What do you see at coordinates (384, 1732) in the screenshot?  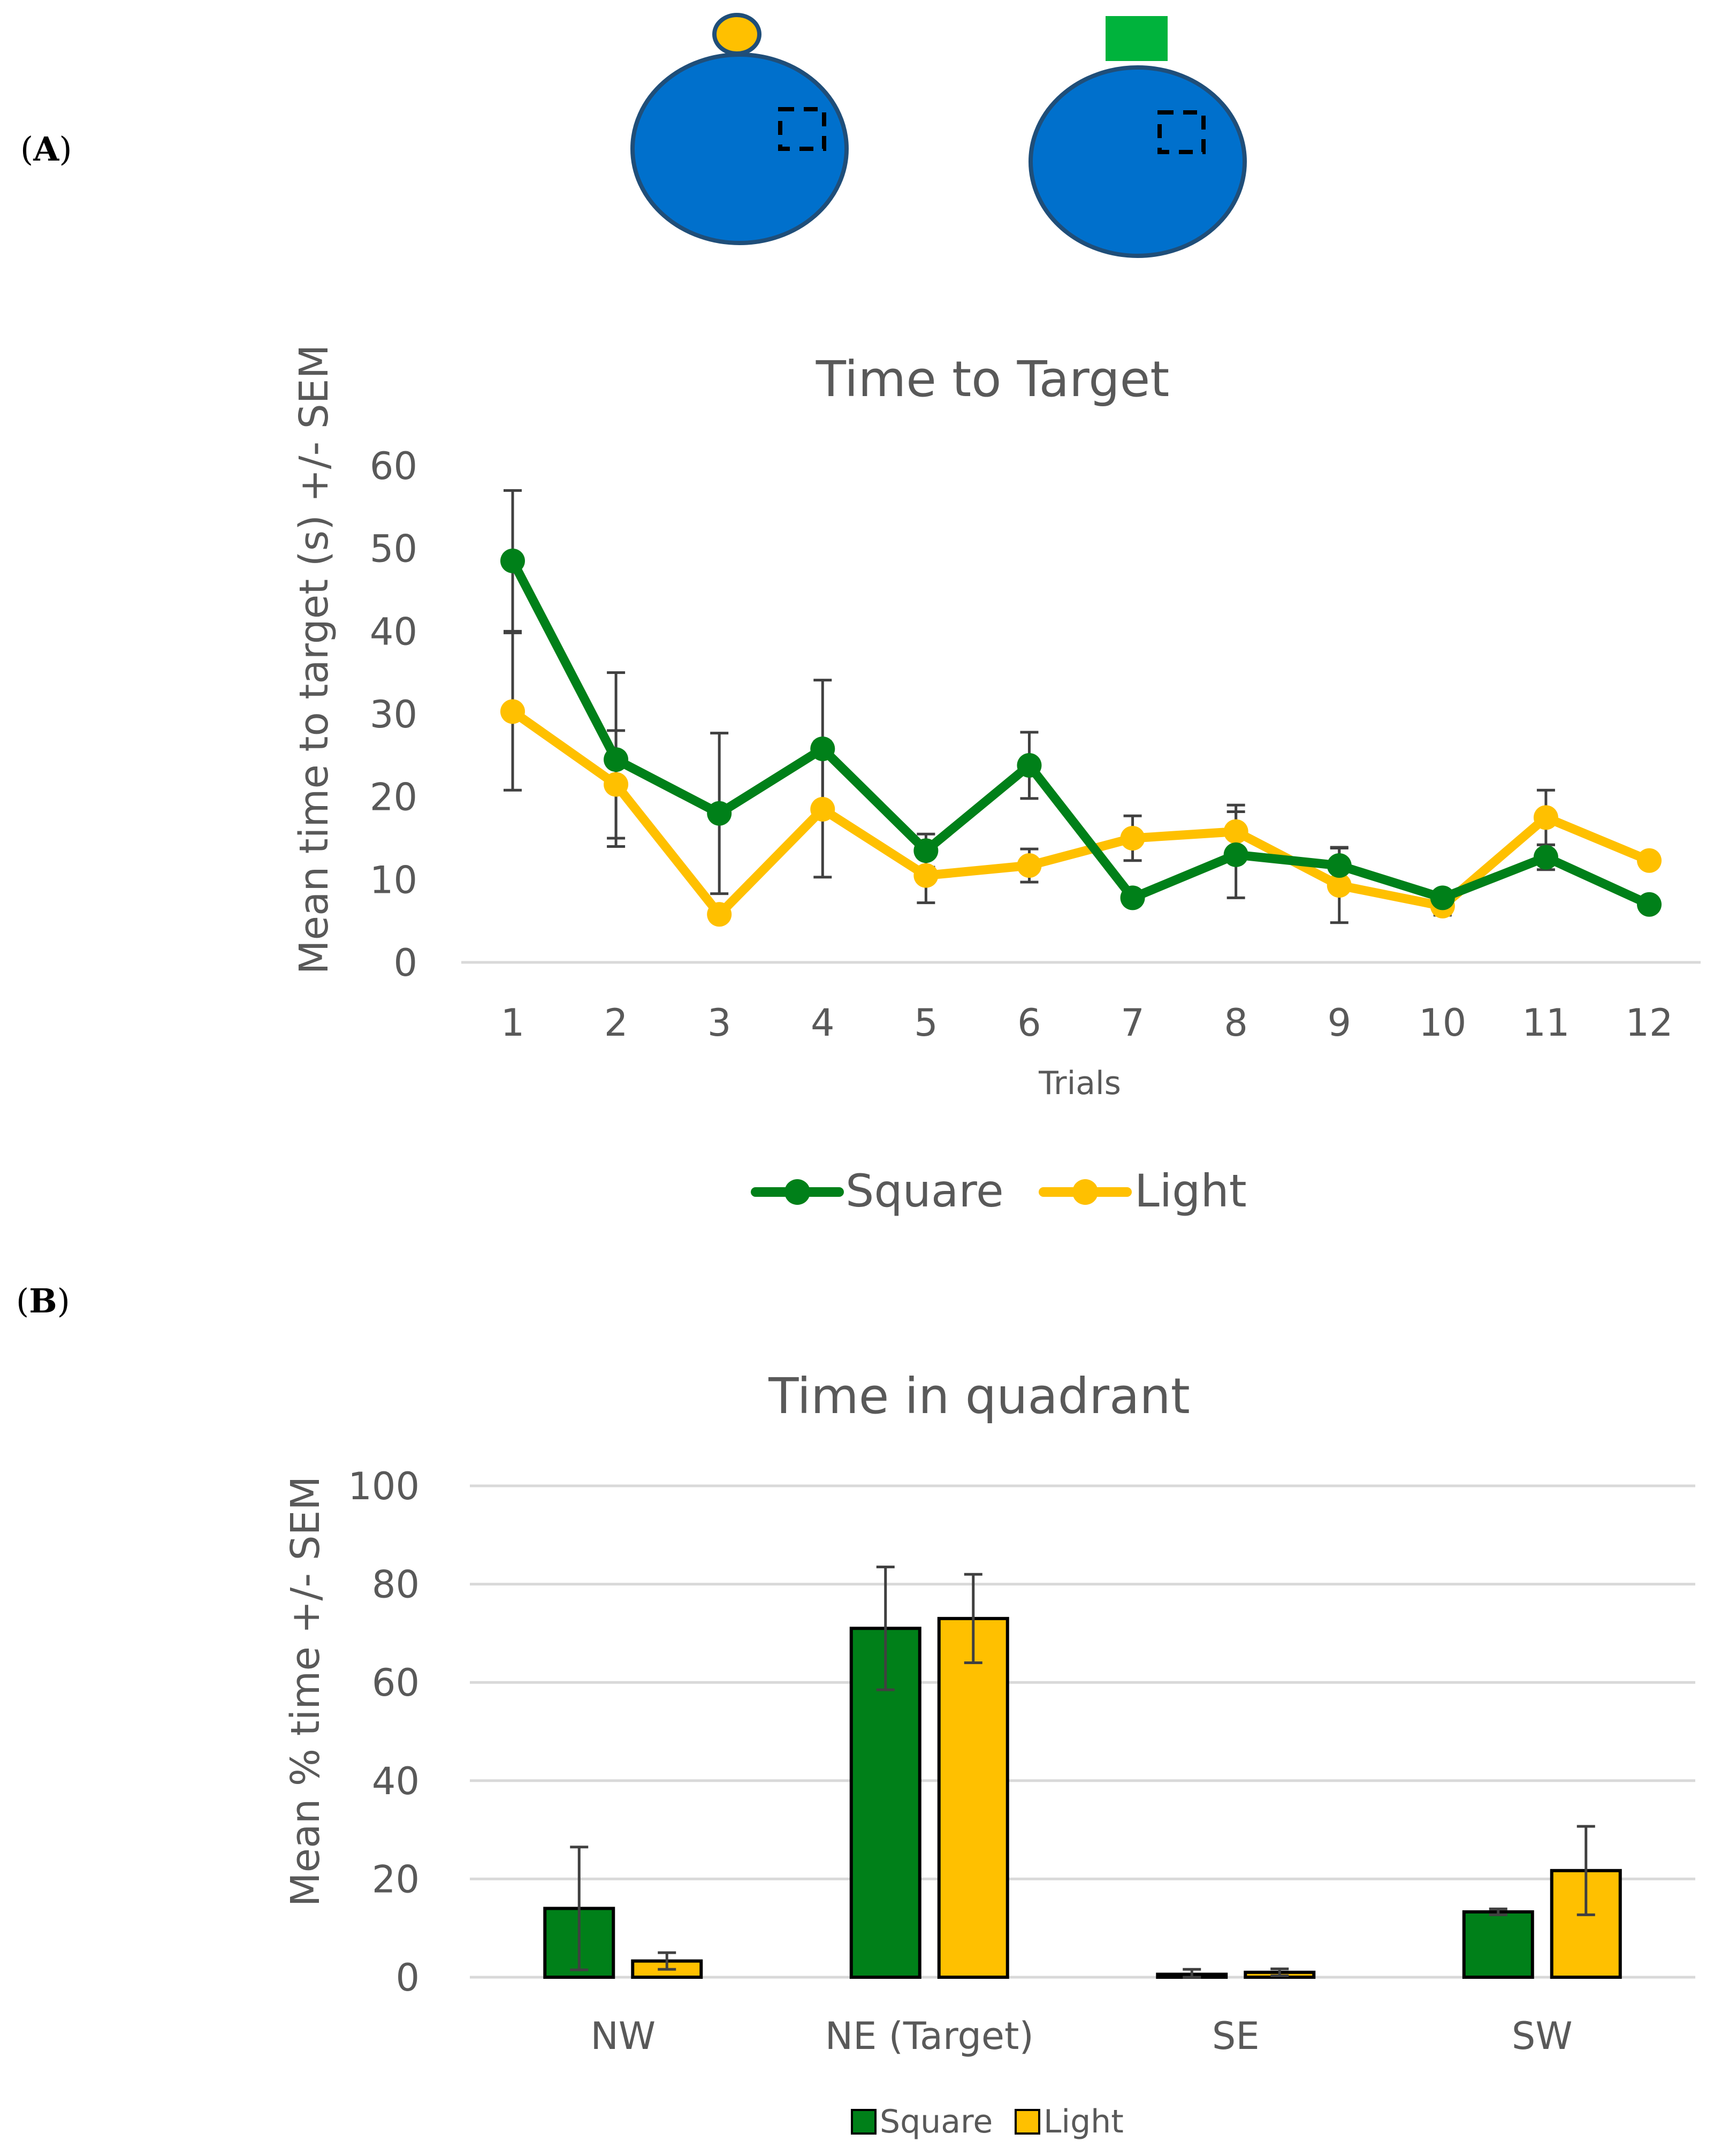 I see `chart-b-y-ticks: 0 20 40 60 80 100` at bounding box center [384, 1732].